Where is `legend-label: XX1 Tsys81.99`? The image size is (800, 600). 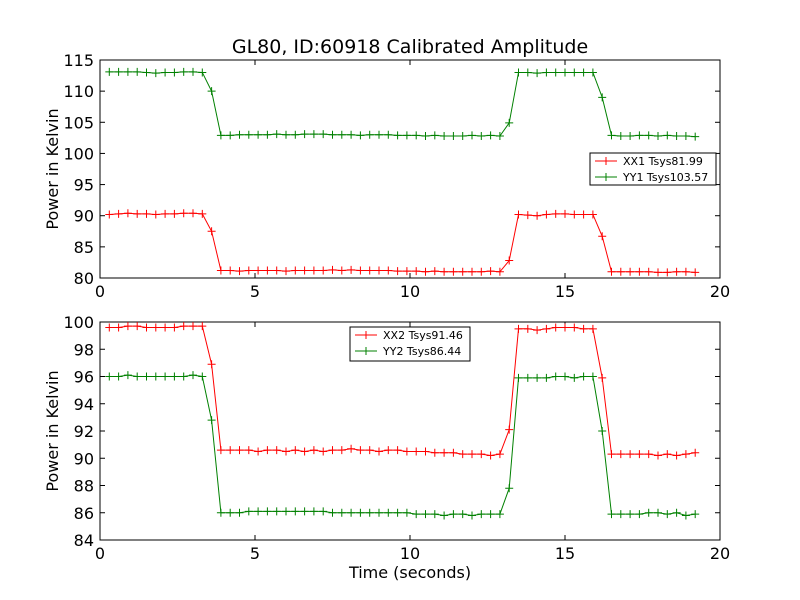
legend-label: XX1 Tsys81.99 is located at coordinates (663, 161).